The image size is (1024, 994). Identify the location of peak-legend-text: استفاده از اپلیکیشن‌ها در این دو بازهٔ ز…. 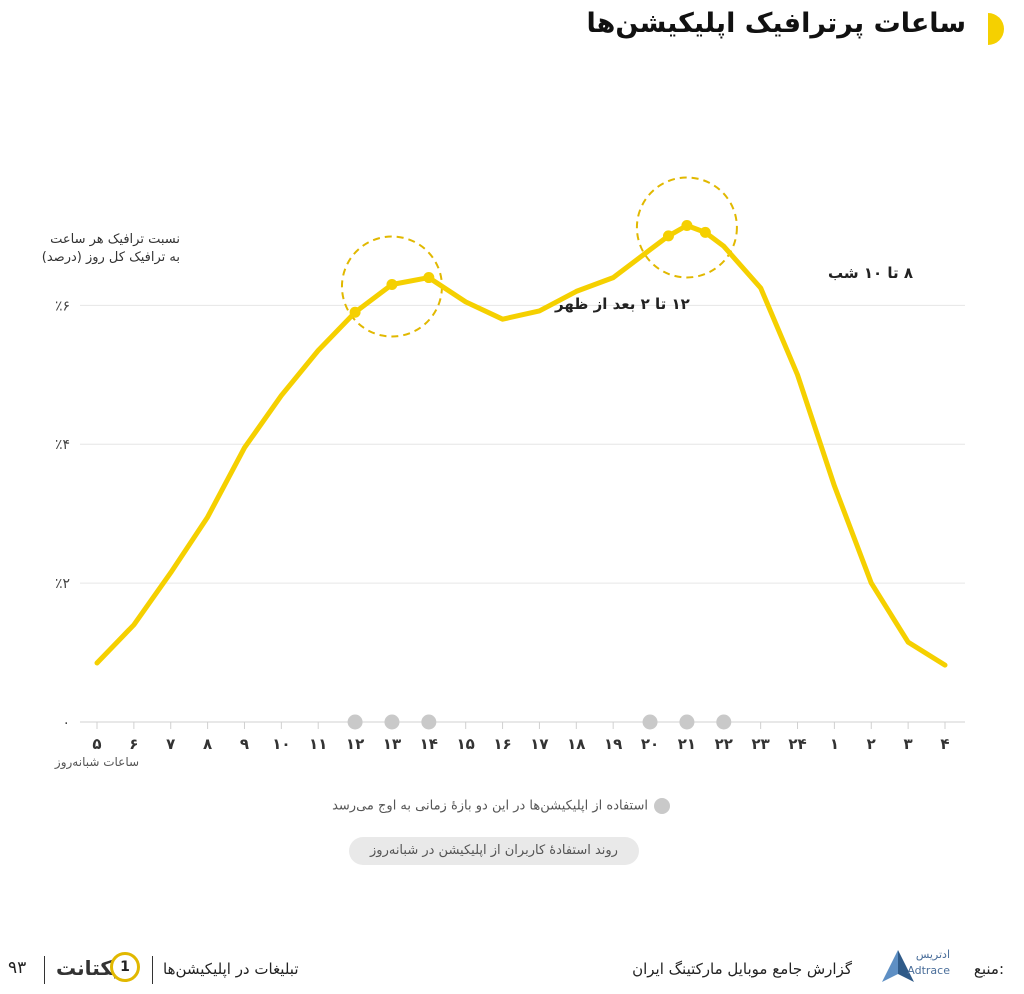
(490, 806).